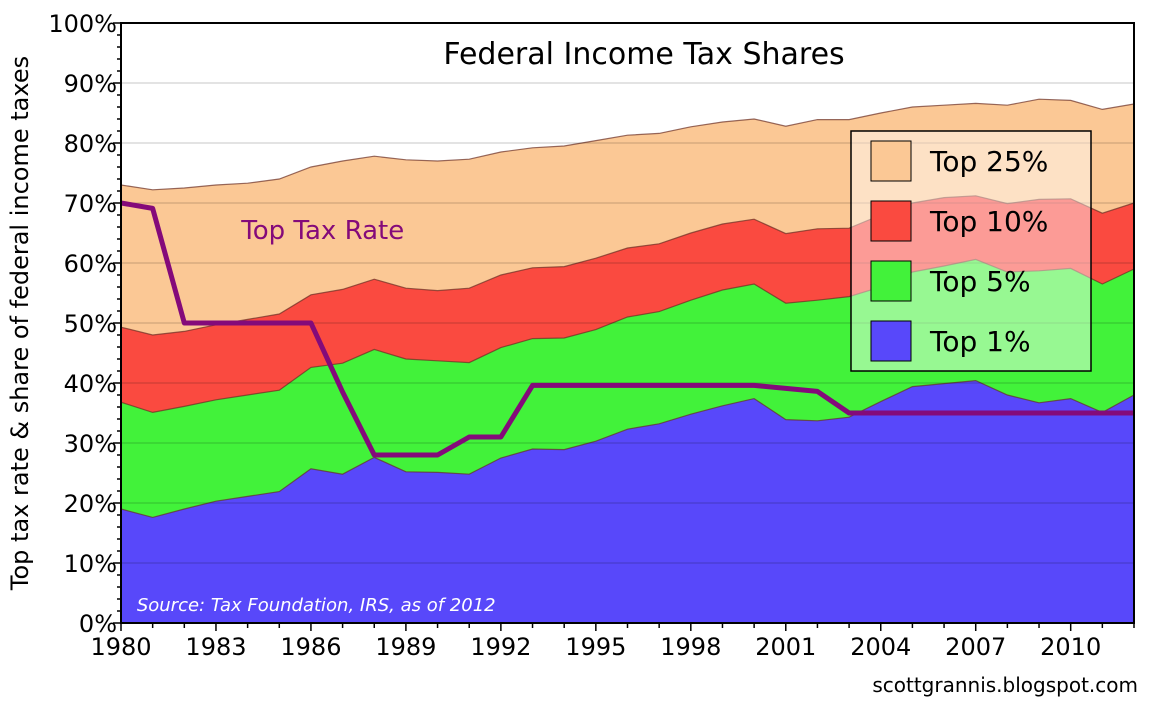  I want to click on ytick-label: 40%, so click(90, 384).